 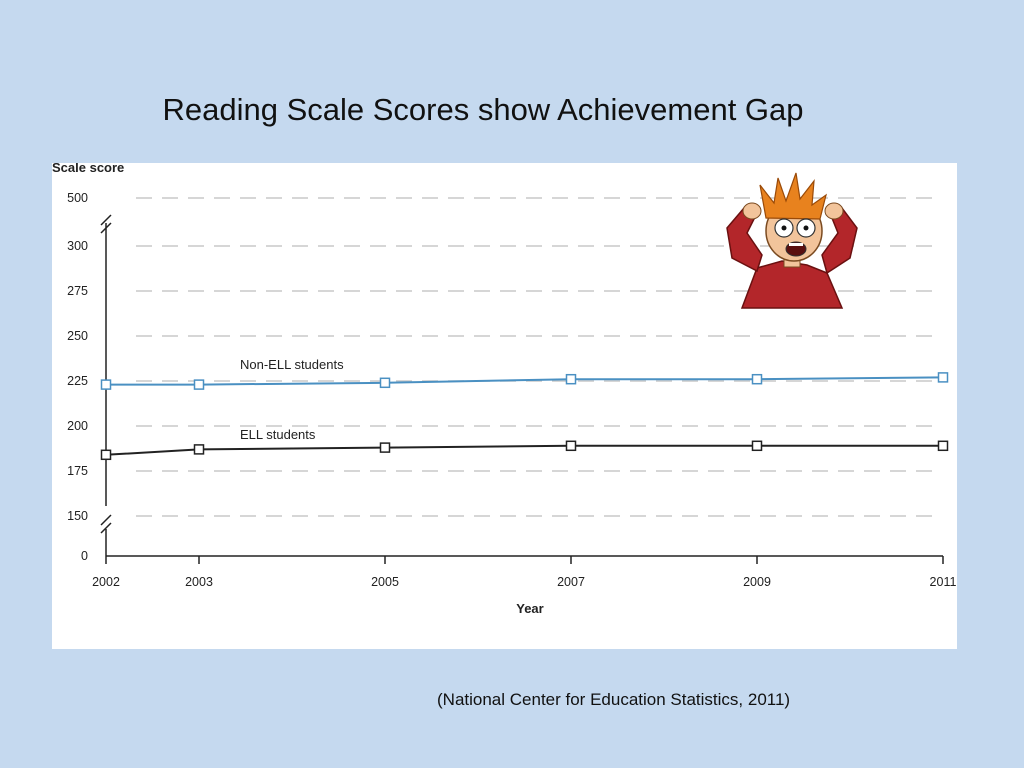 I want to click on series-label: Non-ELL students, so click(x=292, y=364).